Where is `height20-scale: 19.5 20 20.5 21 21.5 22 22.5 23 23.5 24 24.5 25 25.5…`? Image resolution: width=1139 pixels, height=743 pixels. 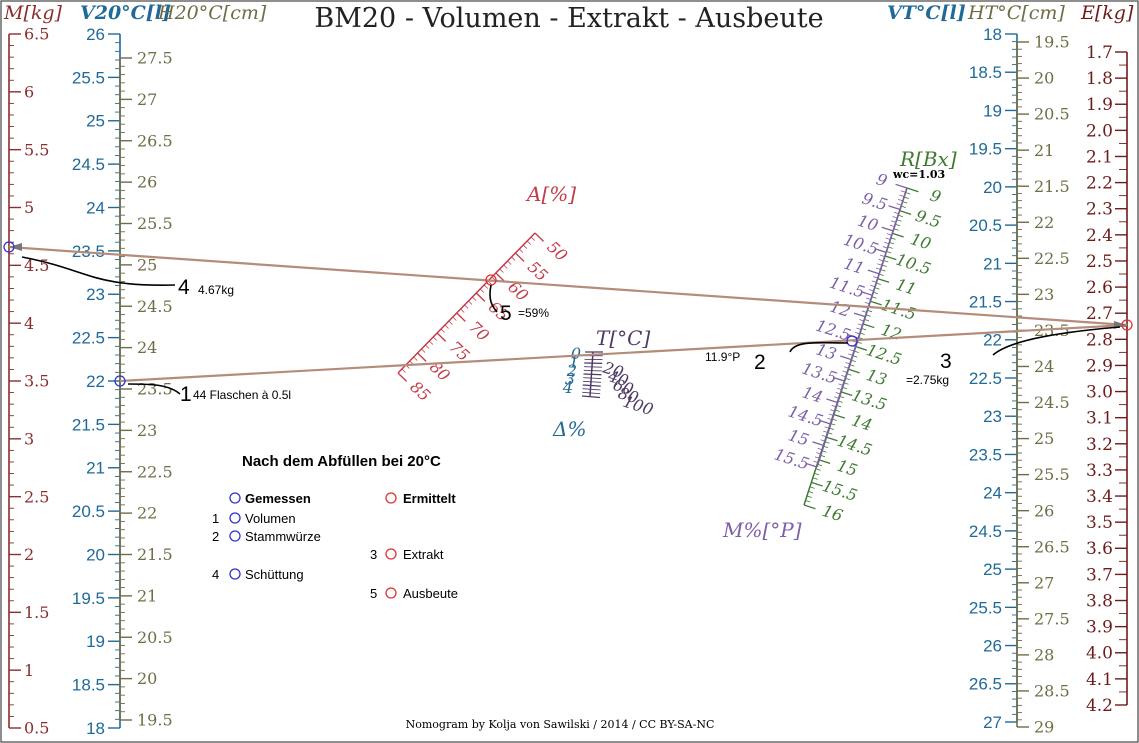
height20-scale: 19.5 20 20.5 21 21.5 22 22.5 23 23.5 24 24.5 25 25.5… is located at coordinates (146, 389).